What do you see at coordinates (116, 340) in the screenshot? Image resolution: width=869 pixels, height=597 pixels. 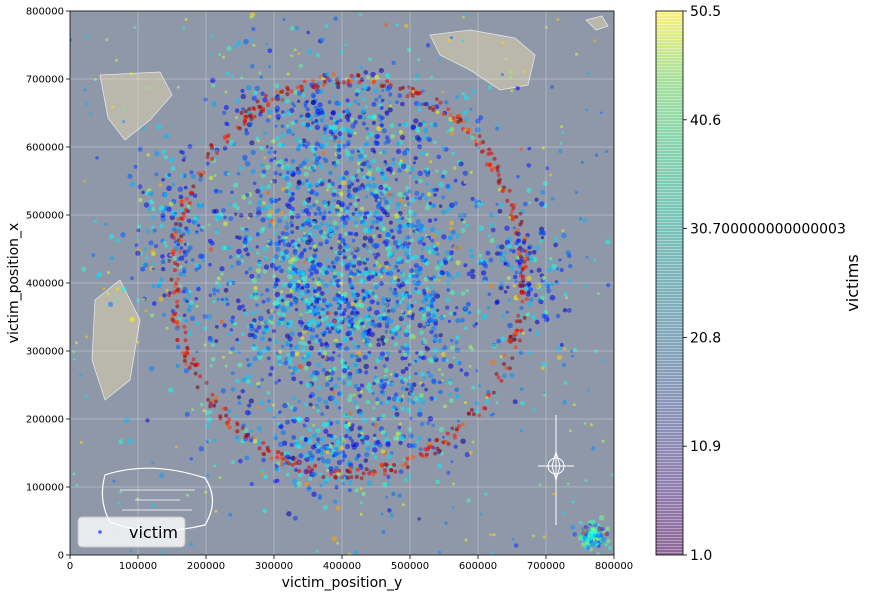 I see `land-shape-sw` at bounding box center [116, 340].